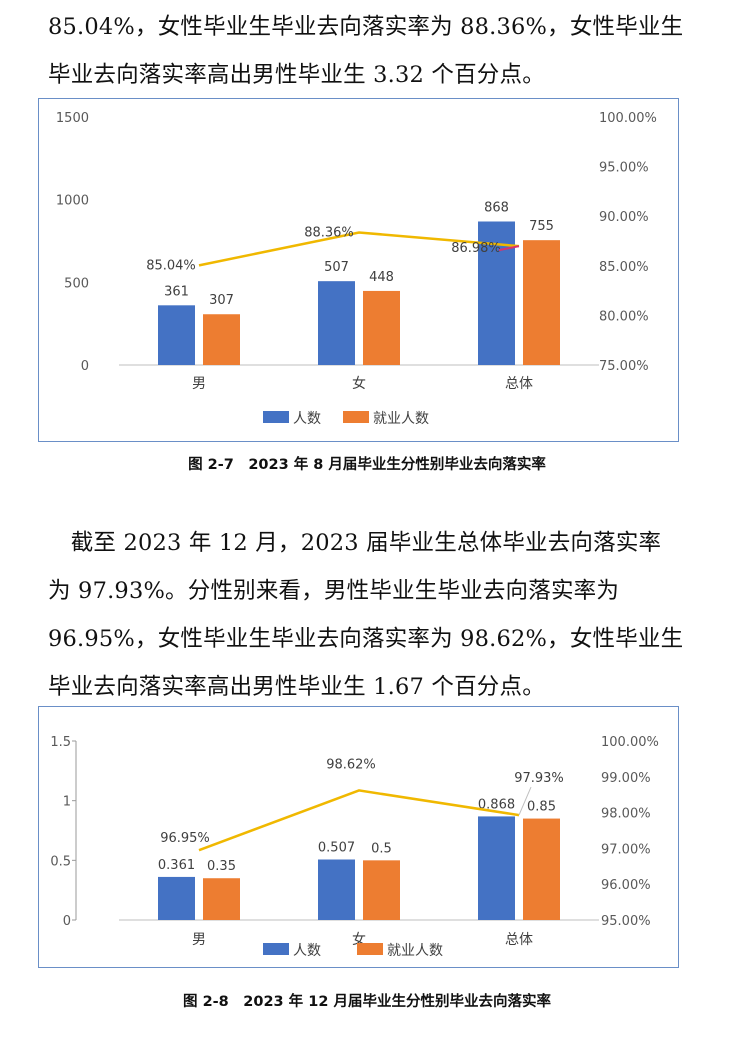 This screenshot has height=1038, width=734. Describe the element at coordinates (624, 267) in the screenshot. I see `y2-tick-label: 85.00%` at that location.